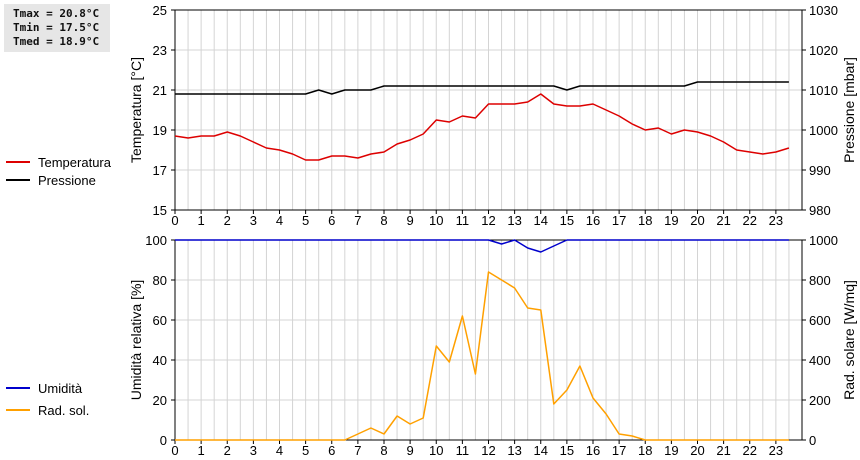  Describe the element at coordinates (160, 130) in the screenshot. I see `y-tick-label: 19` at that location.